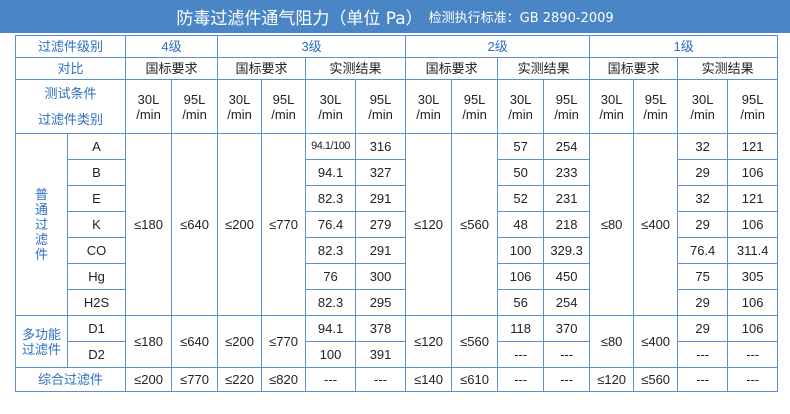 The image size is (790, 414). Describe the element at coordinates (429, 379) in the screenshot. I see `std-value: ≤140` at that location.